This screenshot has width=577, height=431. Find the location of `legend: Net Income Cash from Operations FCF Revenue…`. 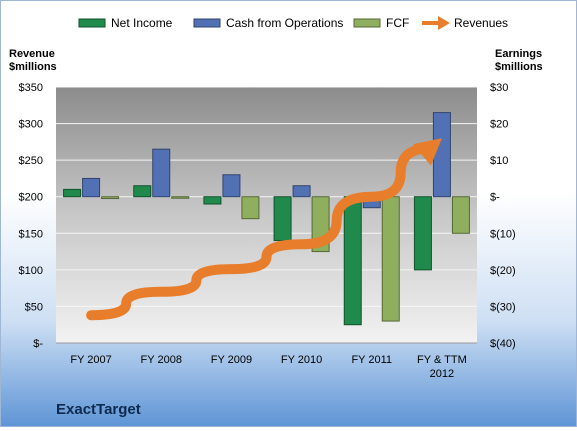

legend: Net Income Cash from Operations FCF Revenue… is located at coordinates (293, 23).